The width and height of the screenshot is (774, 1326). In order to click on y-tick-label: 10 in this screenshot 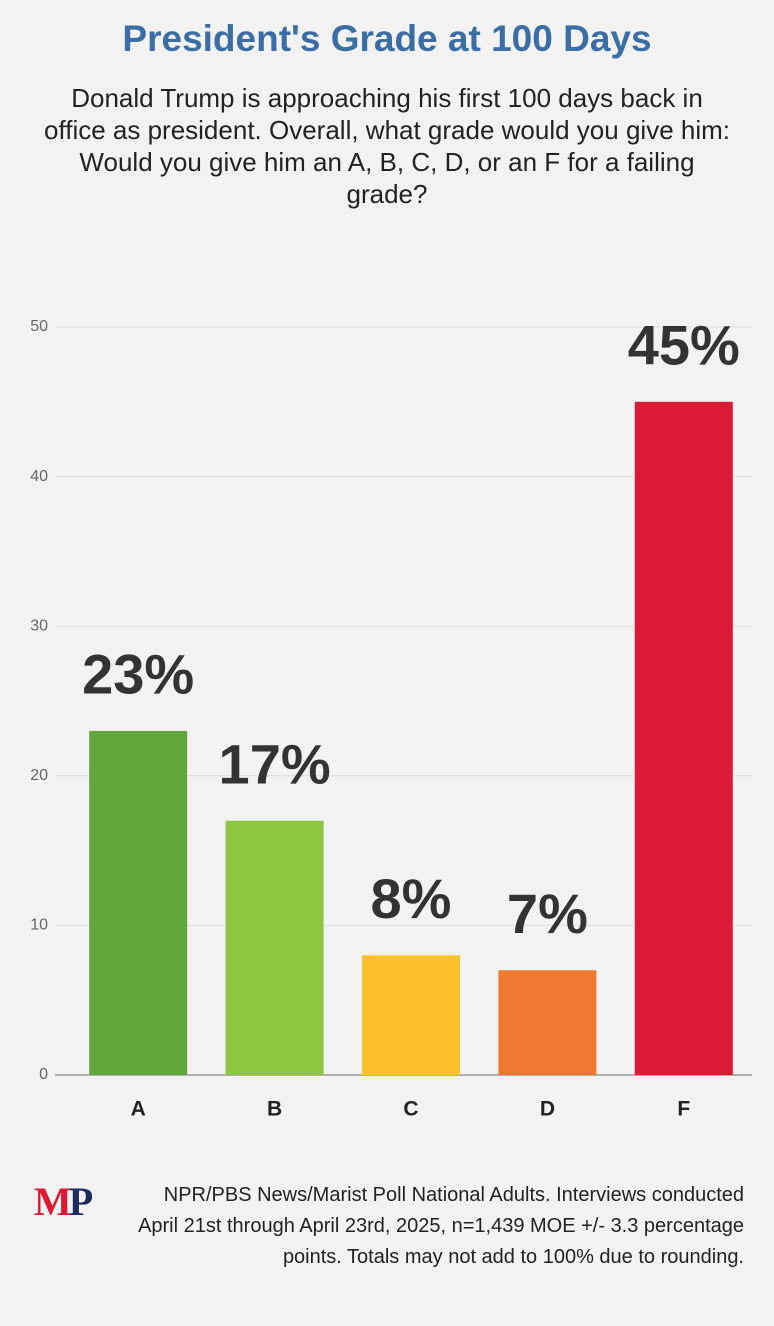, I will do `click(39, 925)`.